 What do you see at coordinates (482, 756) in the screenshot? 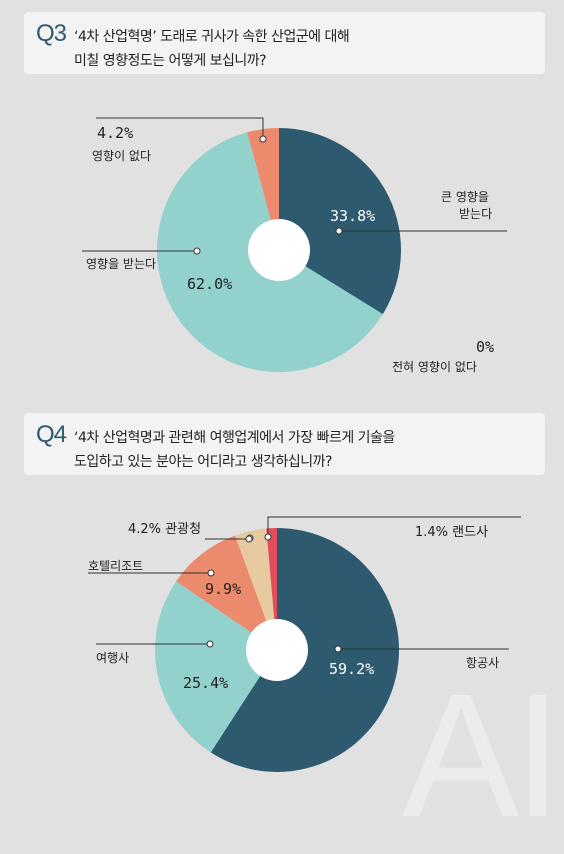
I see `watermark-text: AI` at bounding box center [482, 756].